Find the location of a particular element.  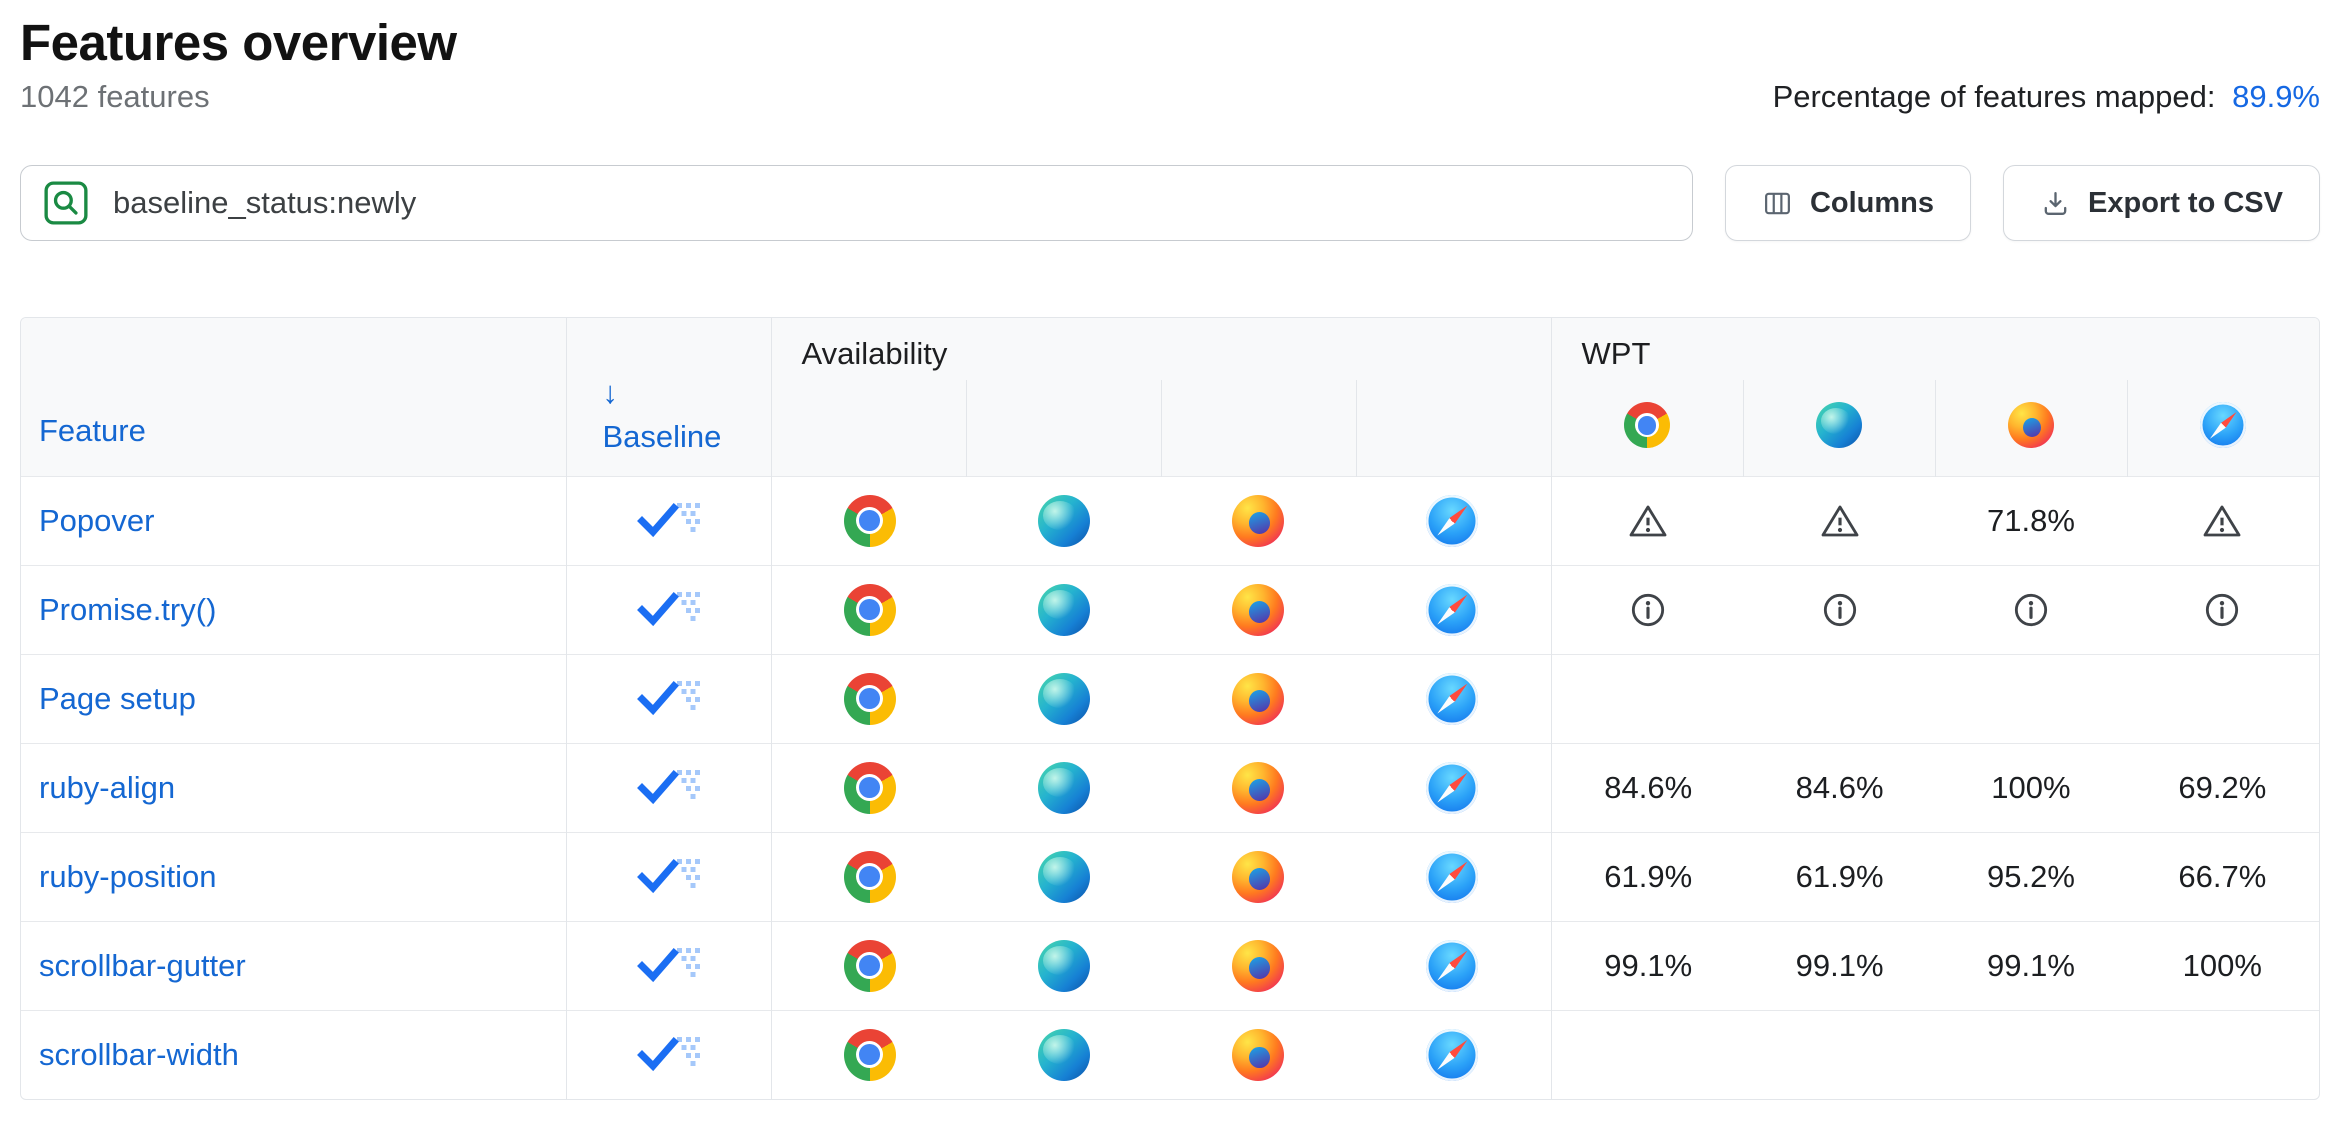

feature-cell: ruby-align is located at coordinates (293, 787).